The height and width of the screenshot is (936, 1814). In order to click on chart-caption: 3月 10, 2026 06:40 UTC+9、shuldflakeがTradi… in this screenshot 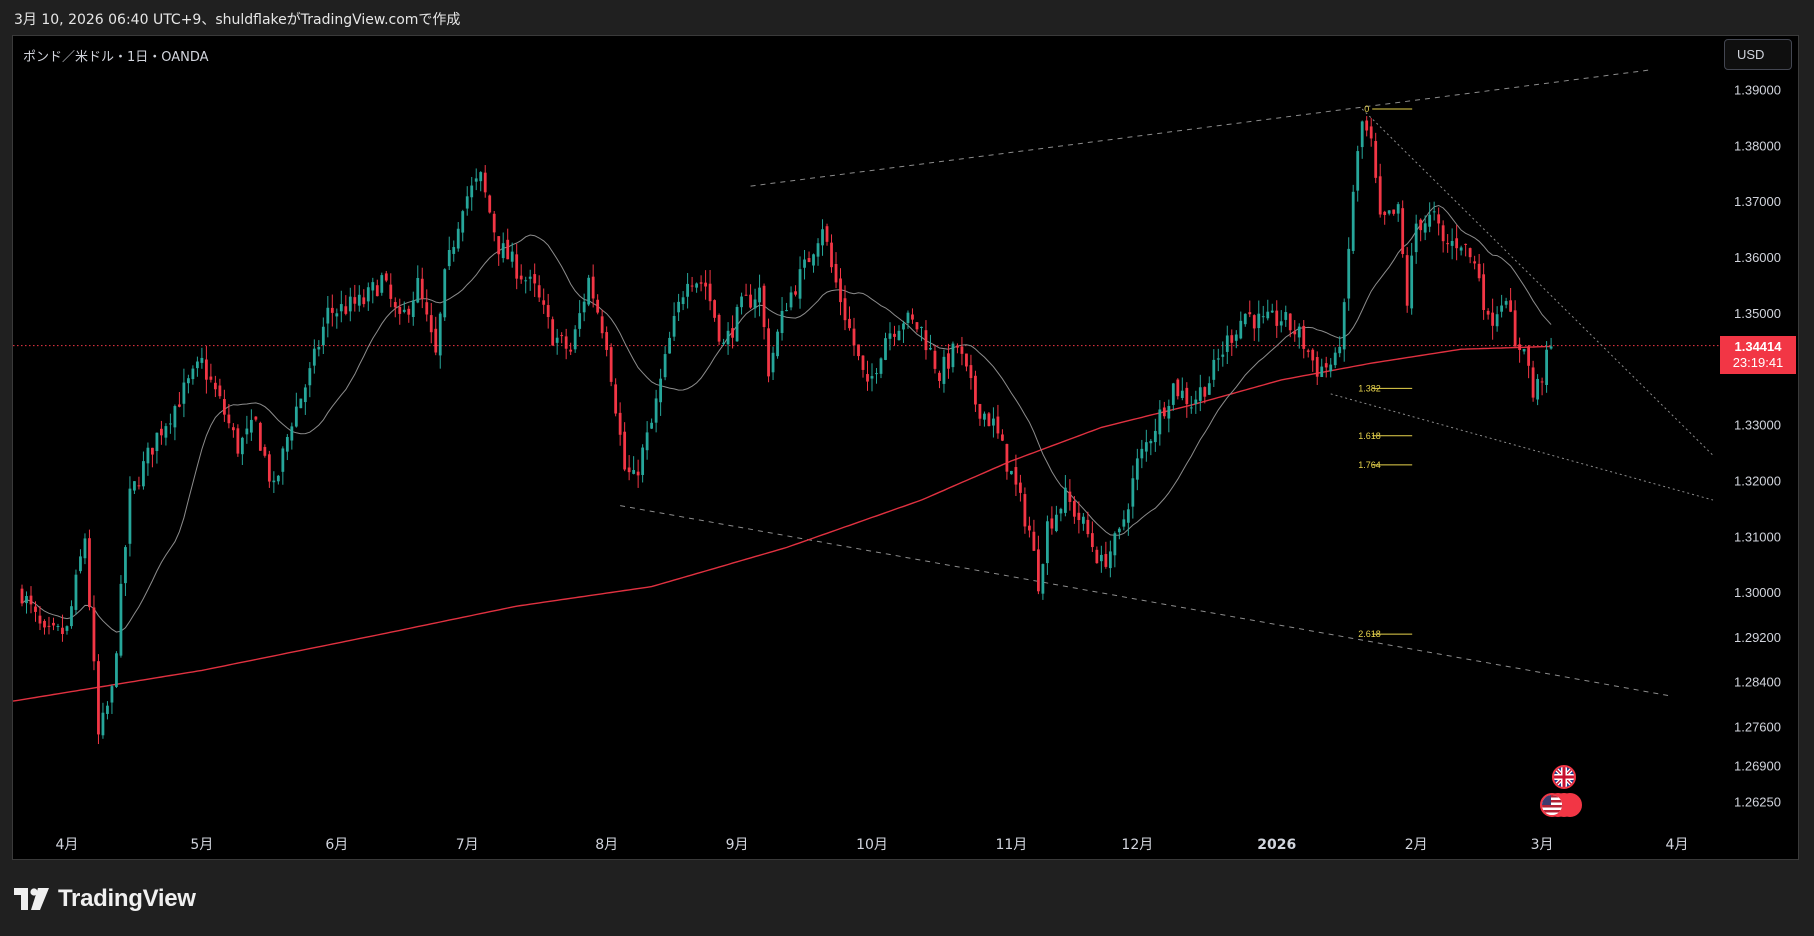, I will do `click(237, 20)`.